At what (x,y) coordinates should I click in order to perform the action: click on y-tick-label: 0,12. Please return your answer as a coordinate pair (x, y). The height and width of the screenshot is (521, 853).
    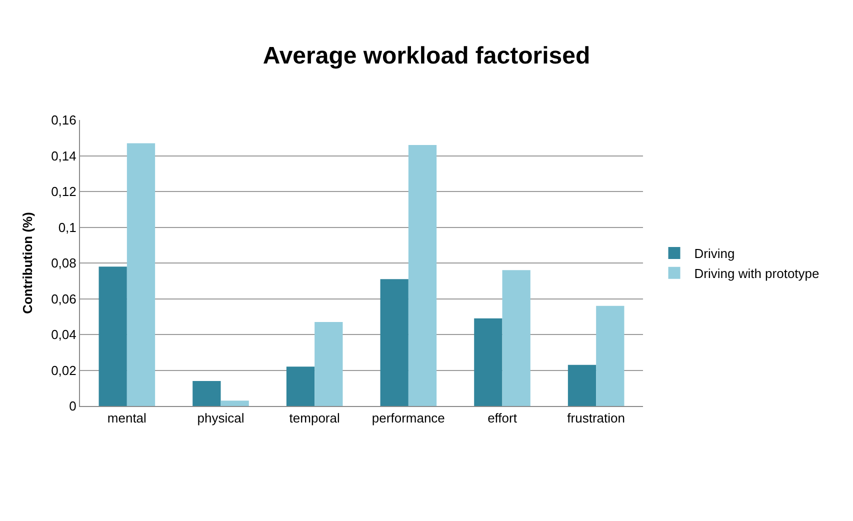
    Looking at the image, I should click on (63, 192).